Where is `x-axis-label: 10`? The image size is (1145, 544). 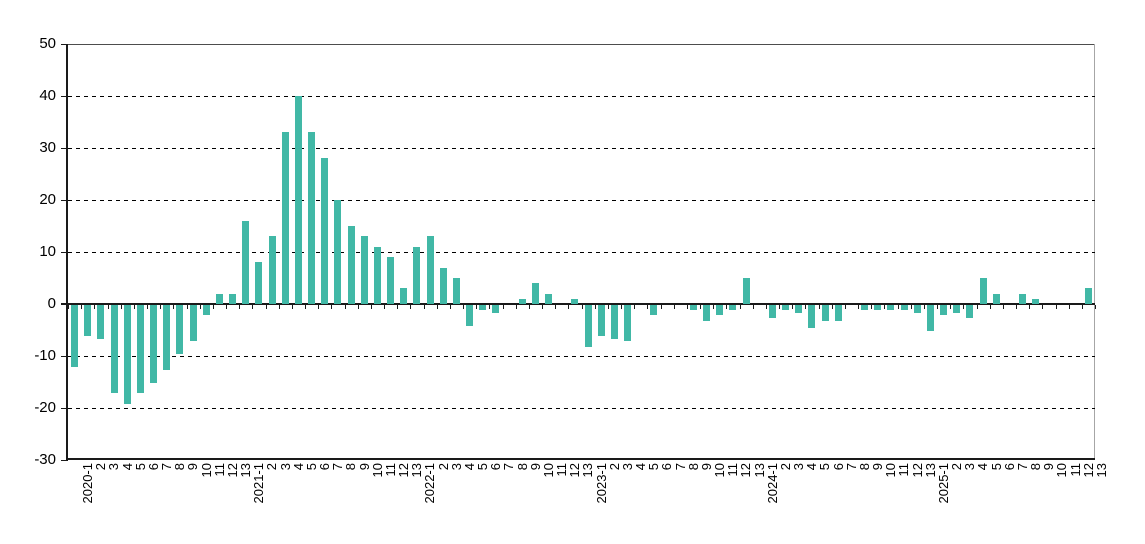 x-axis-label: 10 is located at coordinates (206, 470).